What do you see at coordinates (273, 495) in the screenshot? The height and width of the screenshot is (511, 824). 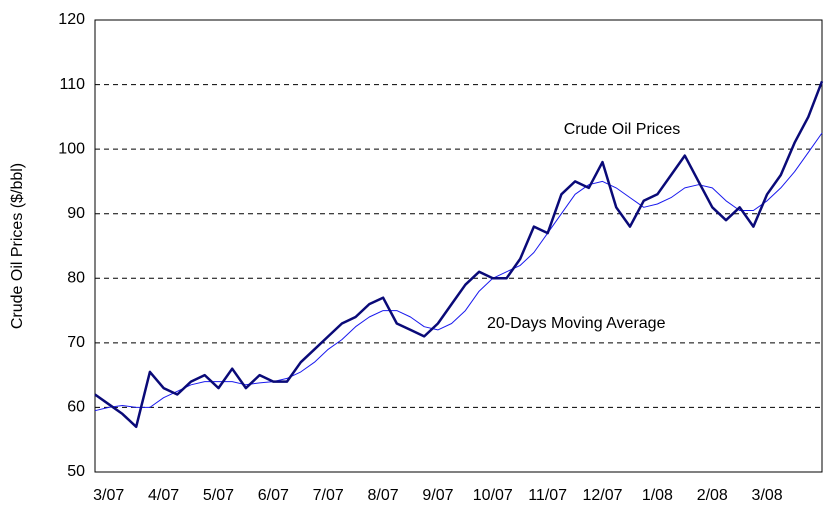 I see `x-tick-label: 6/07` at bounding box center [273, 495].